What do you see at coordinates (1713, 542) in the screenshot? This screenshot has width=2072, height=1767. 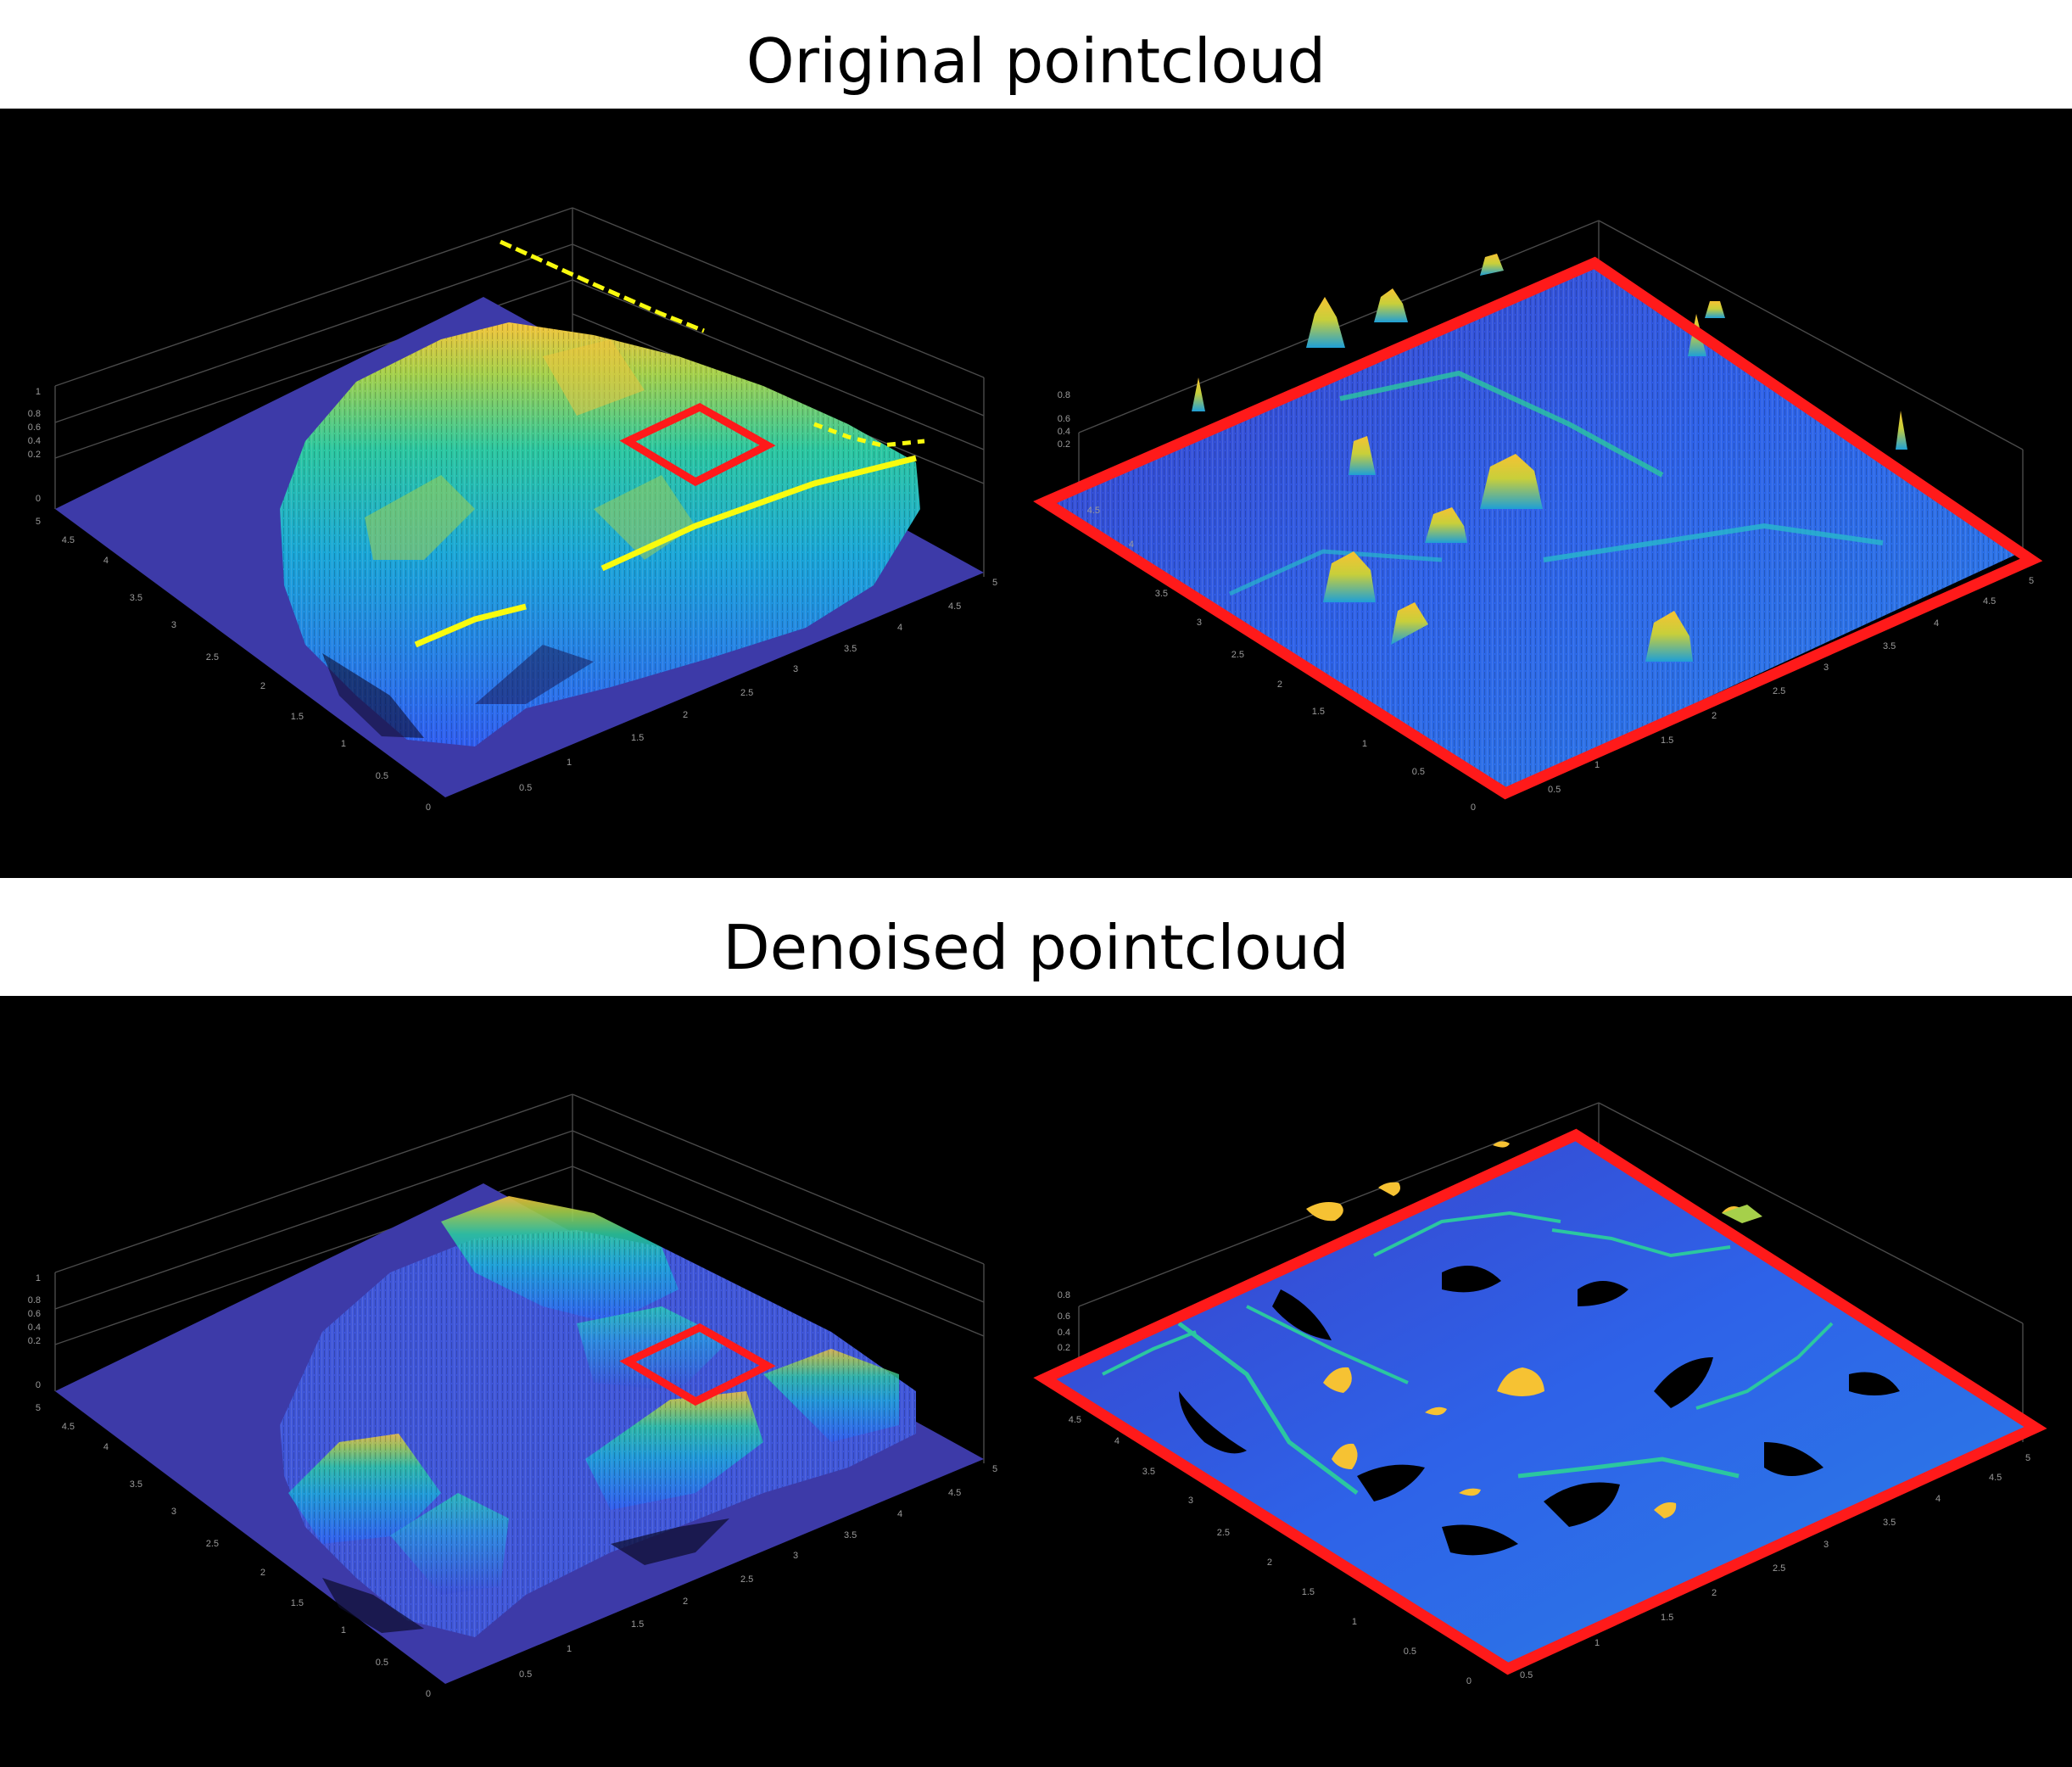 I see `ridge-line` at bounding box center [1713, 542].